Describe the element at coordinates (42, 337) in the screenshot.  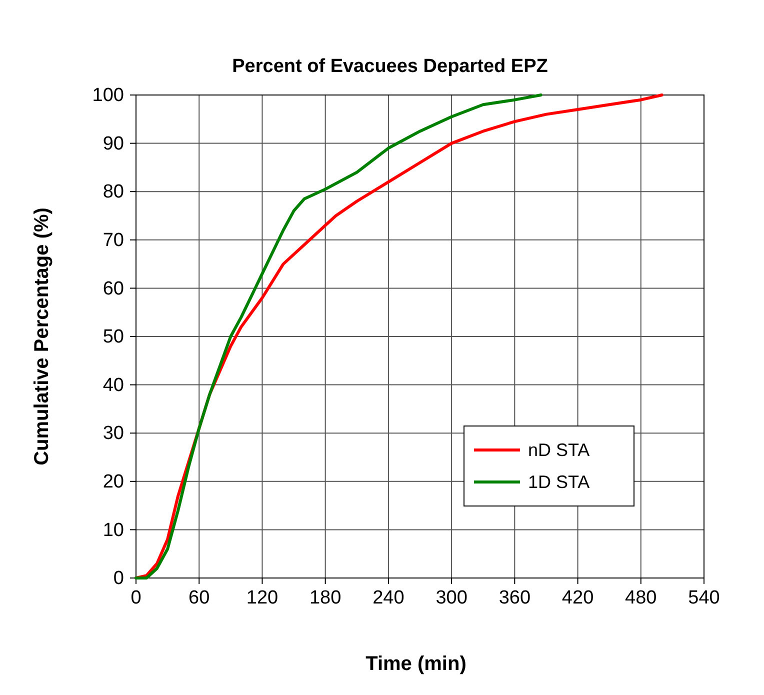
I see `y-axis-title: Cumulative Percentage (%)` at that location.